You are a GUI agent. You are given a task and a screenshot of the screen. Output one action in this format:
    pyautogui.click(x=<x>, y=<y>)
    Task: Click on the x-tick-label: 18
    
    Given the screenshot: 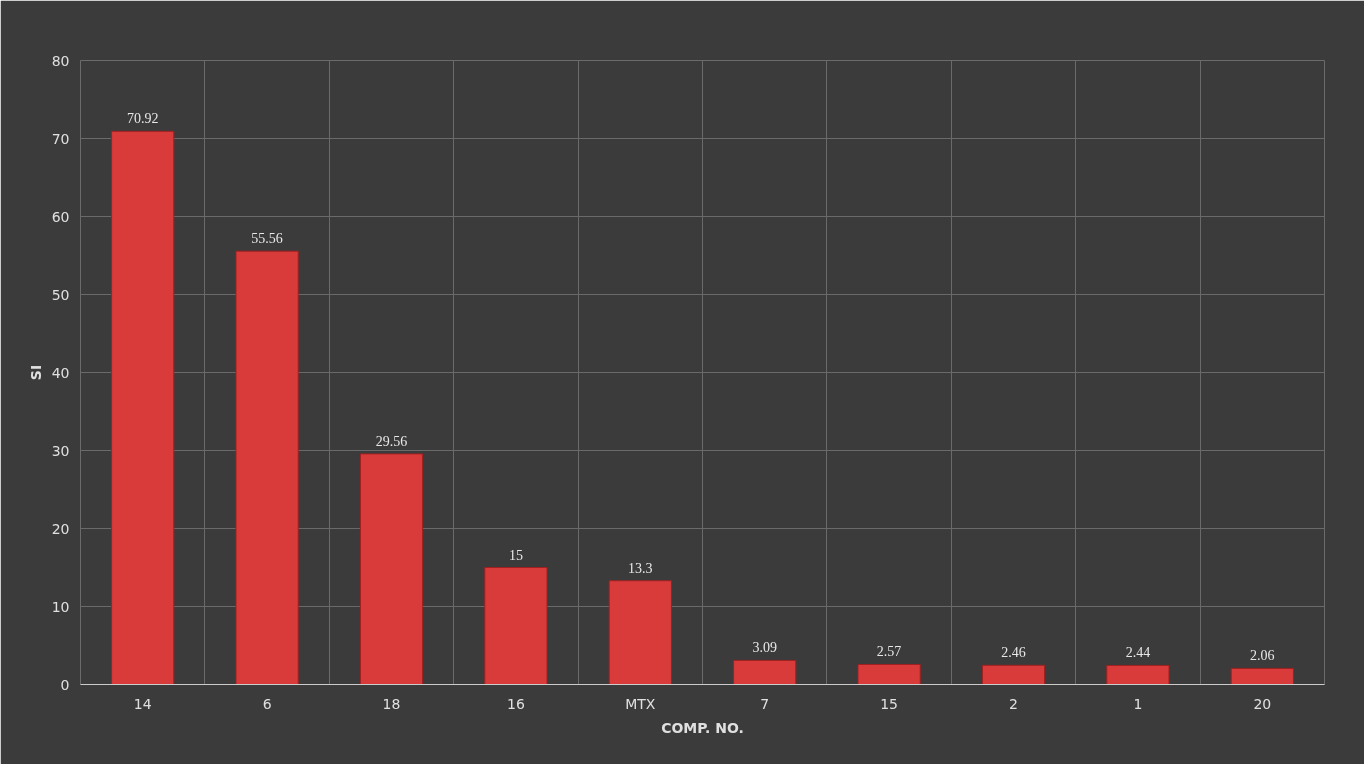 What is the action you would take?
    pyautogui.click(x=391, y=703)
    